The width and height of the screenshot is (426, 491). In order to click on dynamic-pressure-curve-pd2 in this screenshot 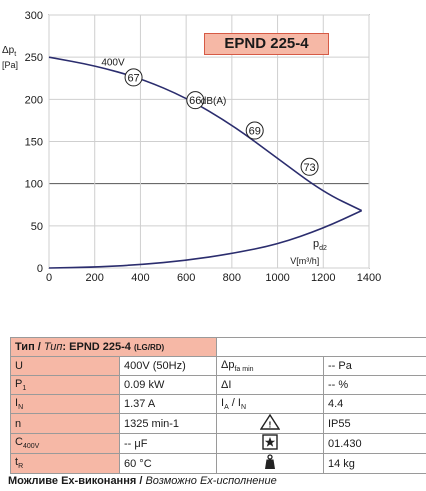, I will do `click(205, 239)`.